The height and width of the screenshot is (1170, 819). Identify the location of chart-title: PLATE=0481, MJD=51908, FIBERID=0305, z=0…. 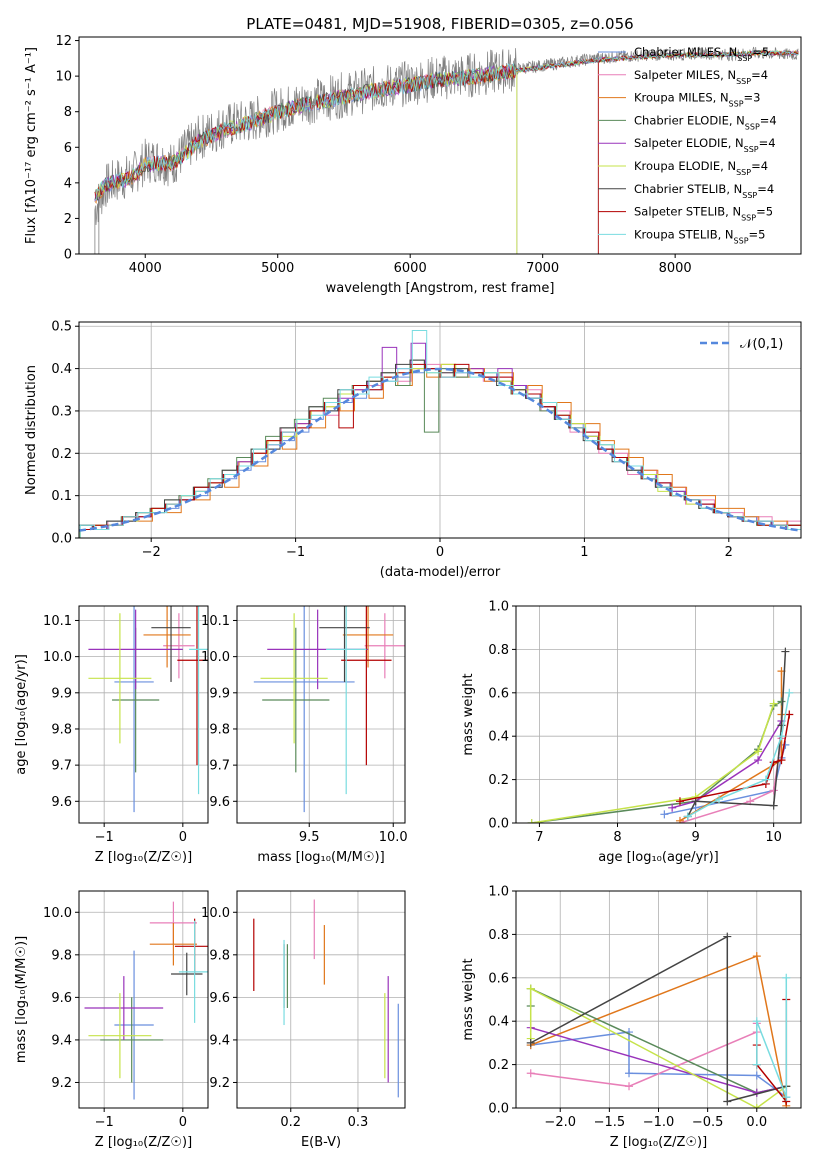
(439, 24).